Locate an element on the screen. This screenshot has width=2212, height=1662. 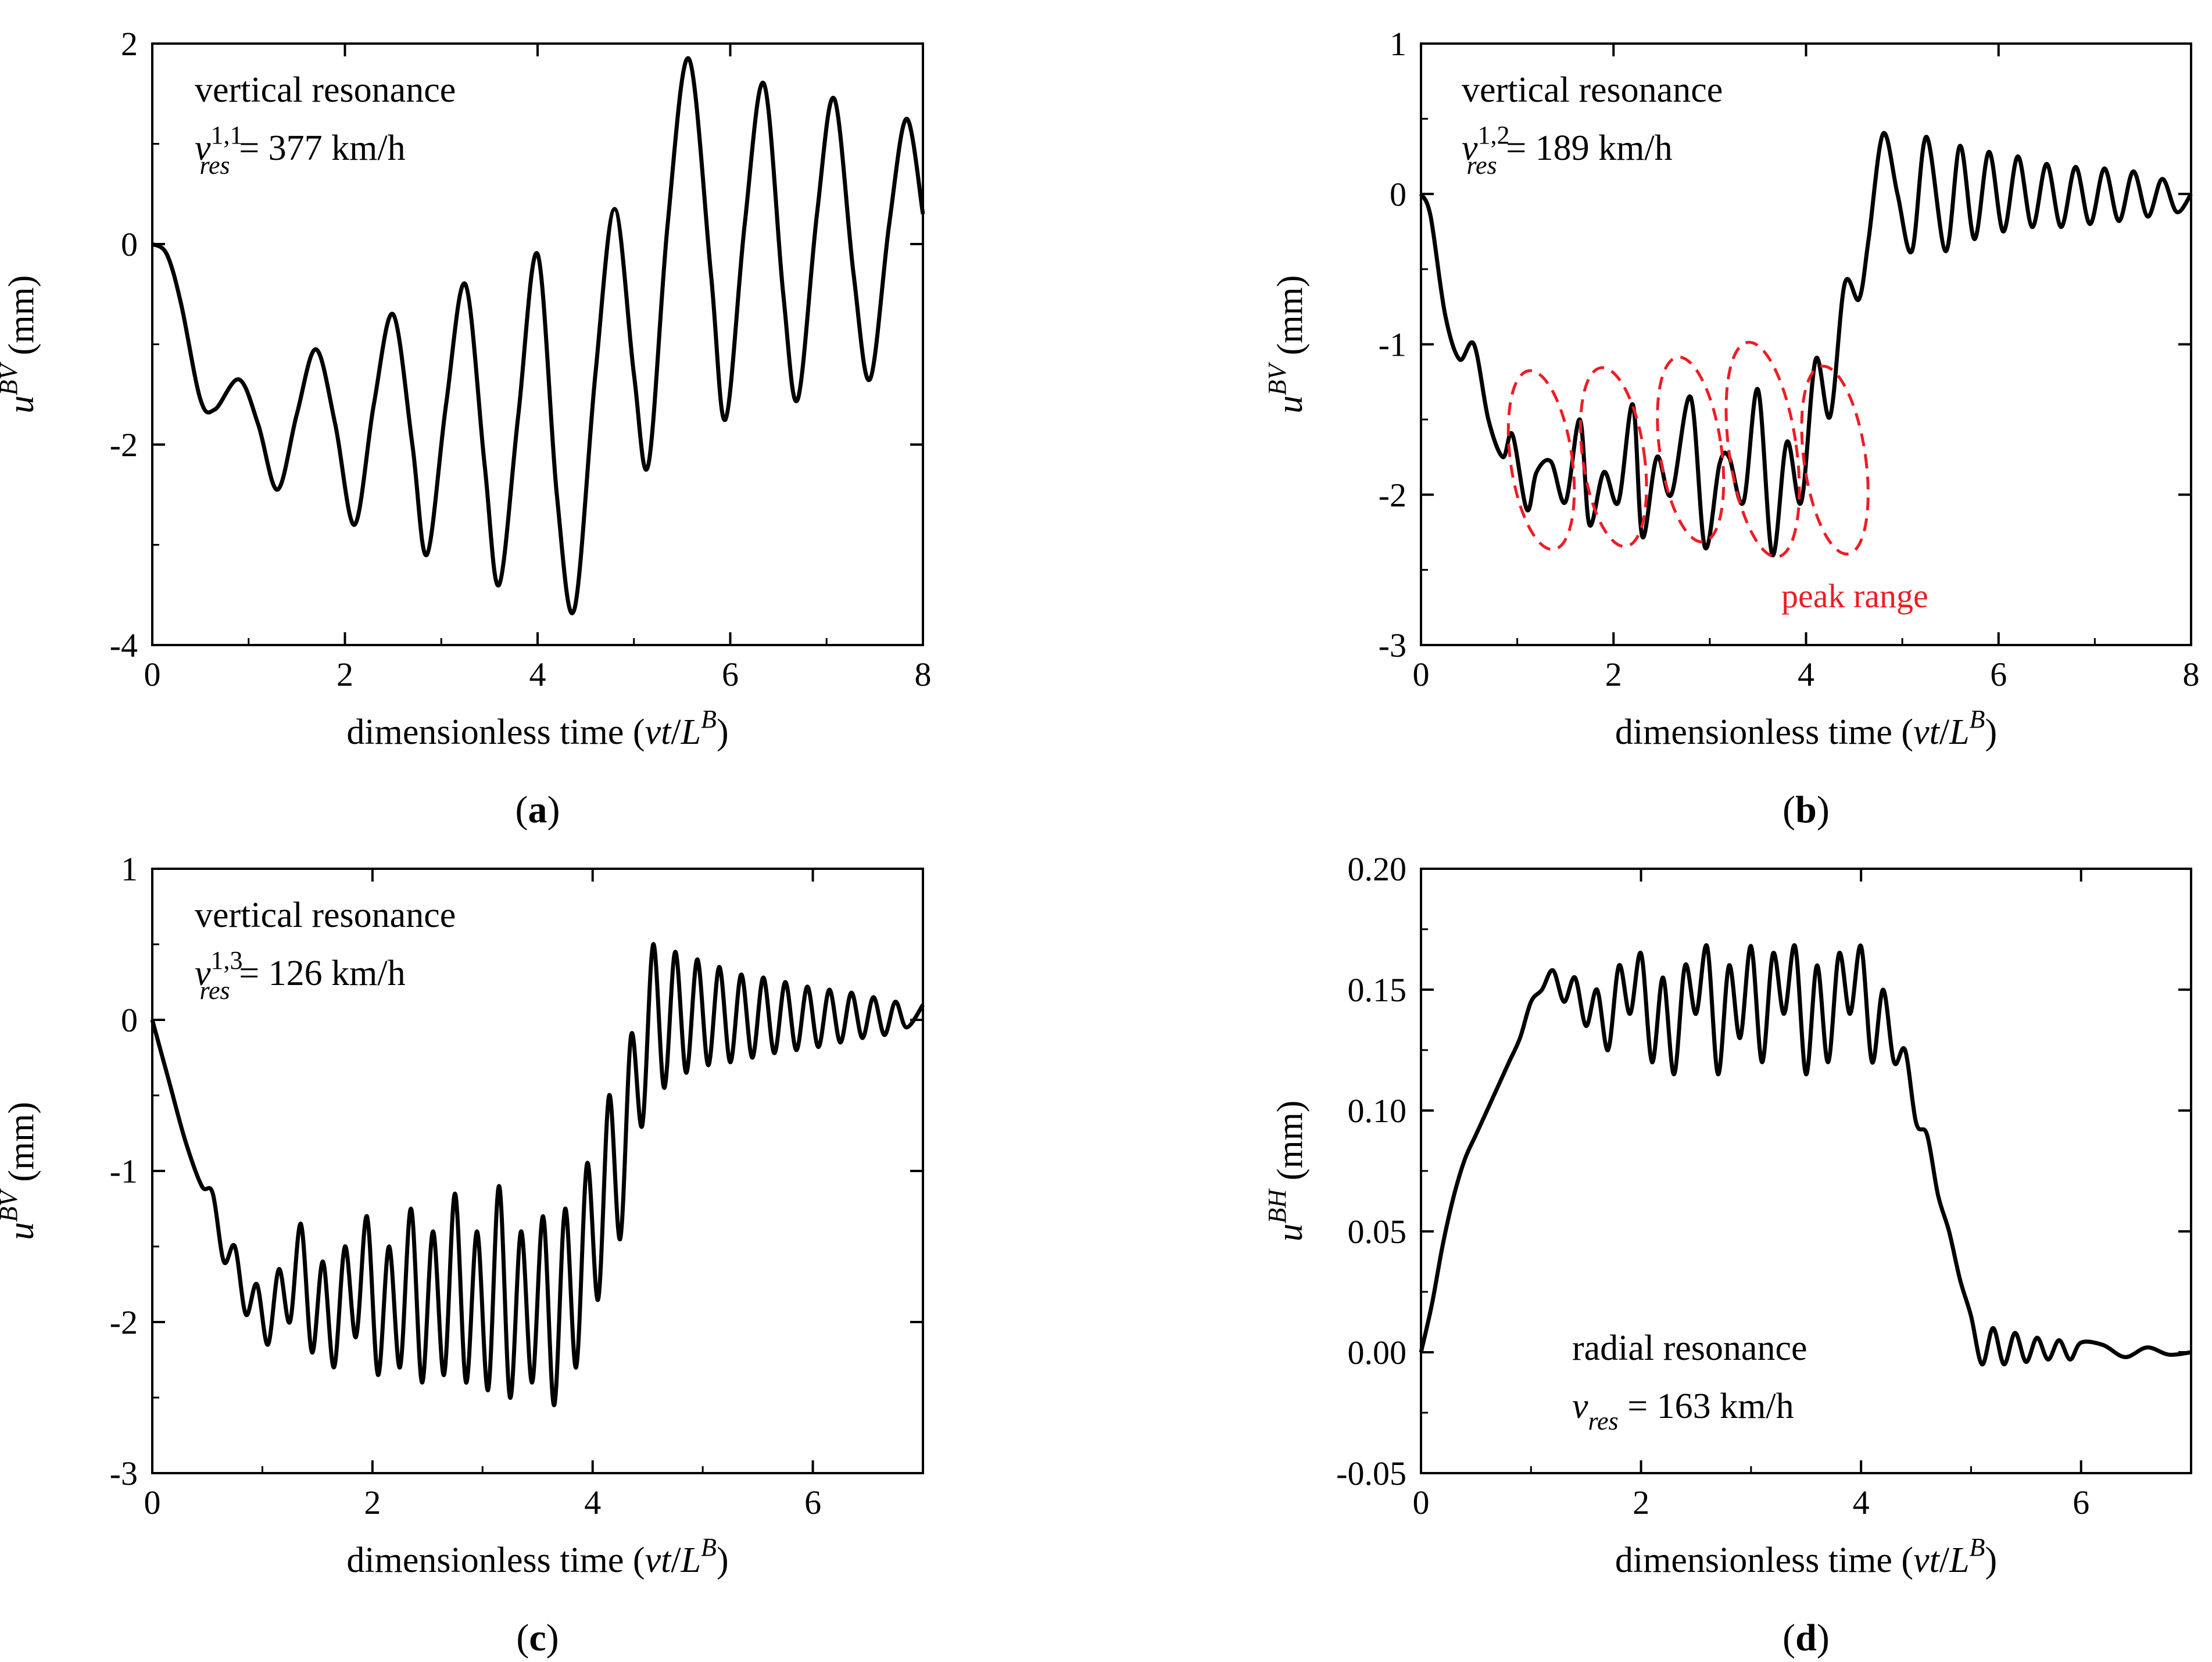
resonance-speed-label: v1,1 res = 377 km/h is located at coordinates (300, 150).